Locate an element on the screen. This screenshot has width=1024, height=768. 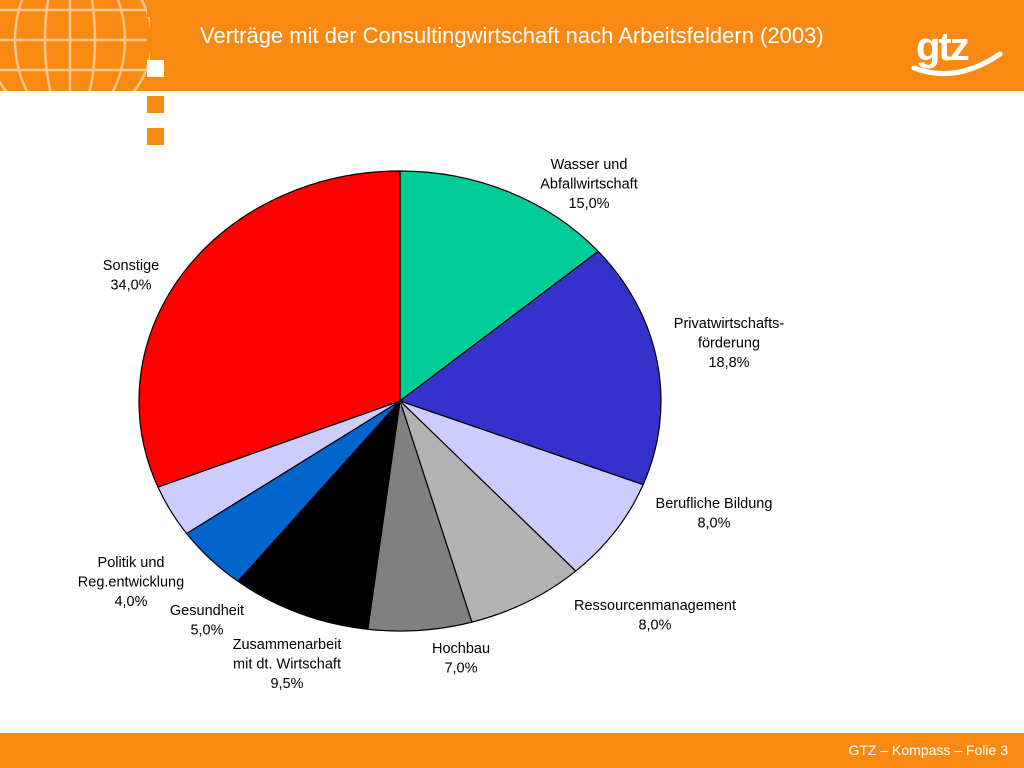
gtz-logo: gtz is located at coordinates (957, 50).